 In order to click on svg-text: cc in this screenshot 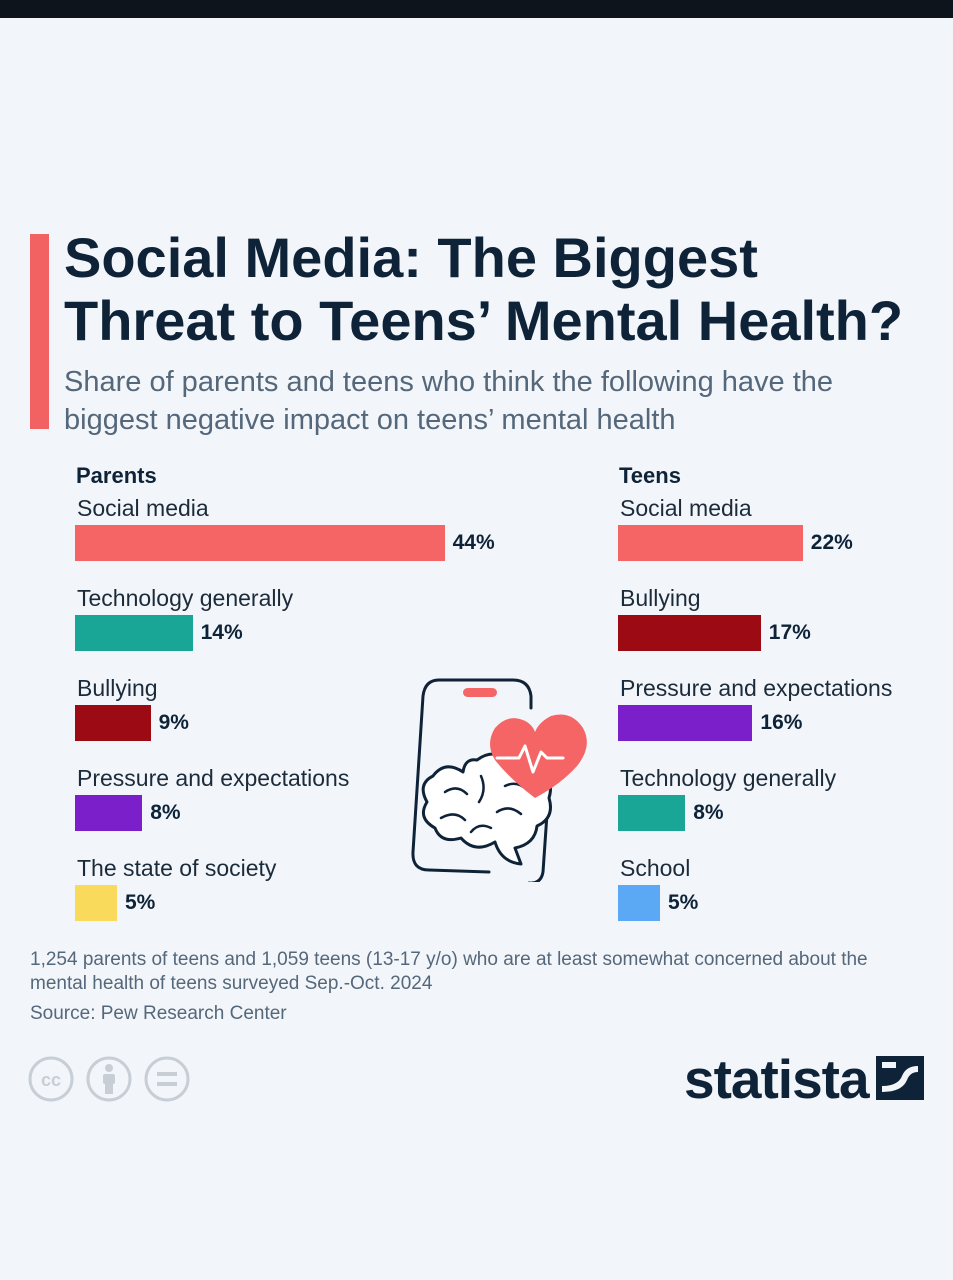, I will do `click(51, 1080)`.